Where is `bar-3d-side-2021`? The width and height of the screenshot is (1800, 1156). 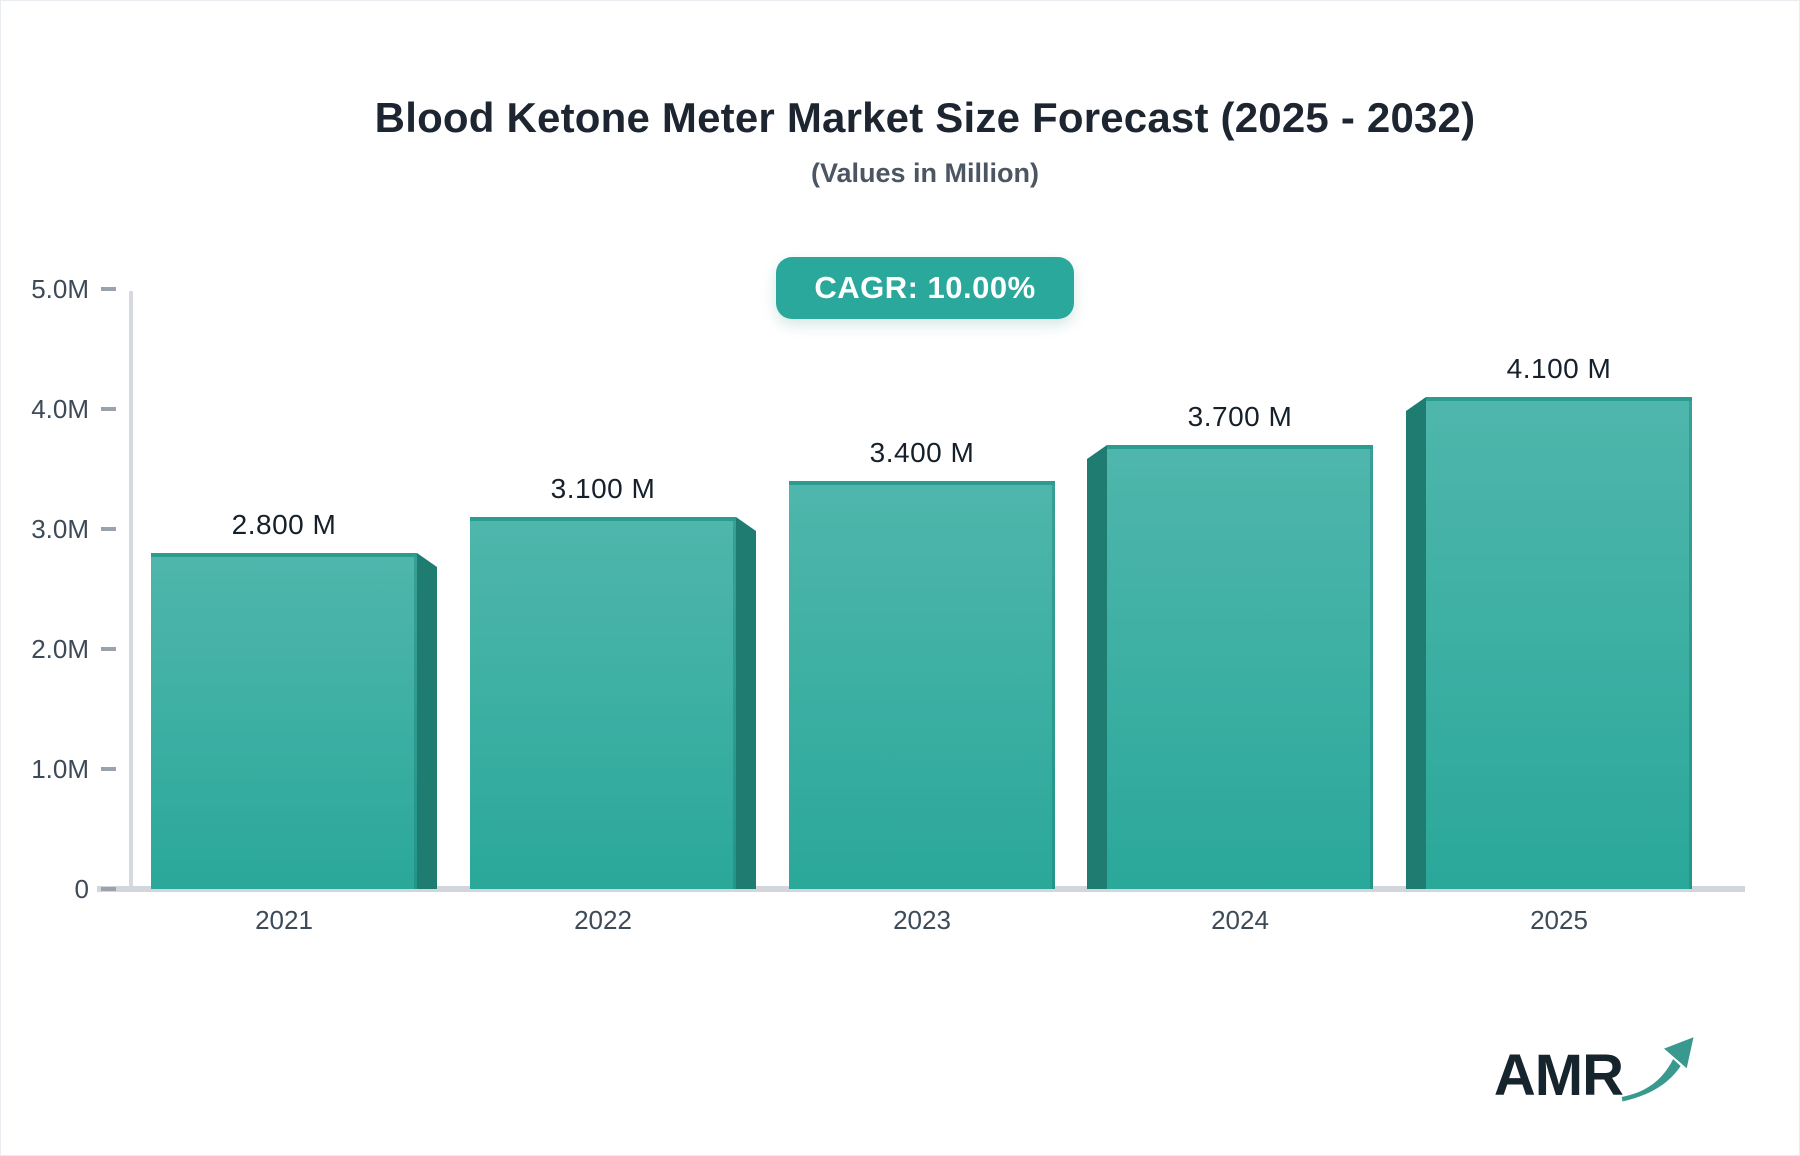
bar-3d-side-2021 is located at coordinates (427, 721).